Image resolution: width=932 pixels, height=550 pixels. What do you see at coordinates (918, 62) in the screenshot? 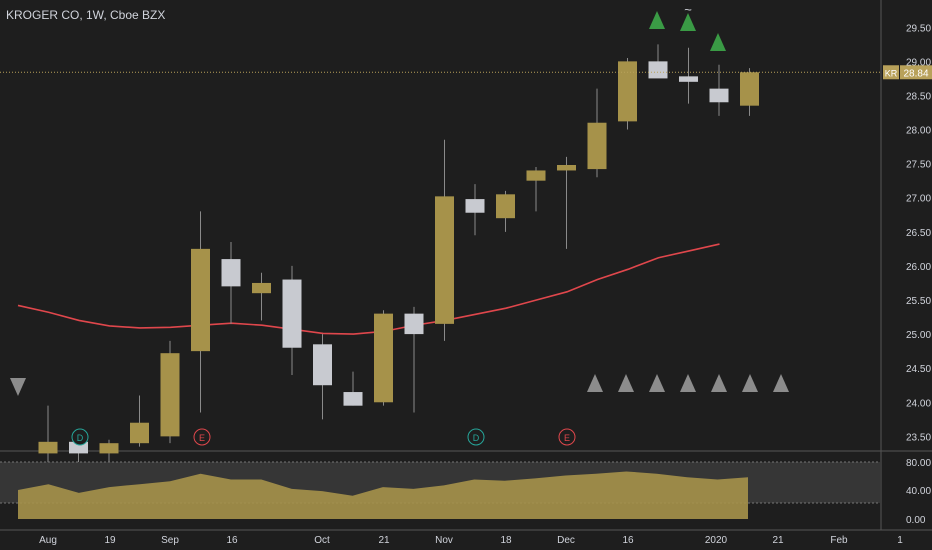
I see `y-tick-label: 29.00` at bounding box center [918, 62].